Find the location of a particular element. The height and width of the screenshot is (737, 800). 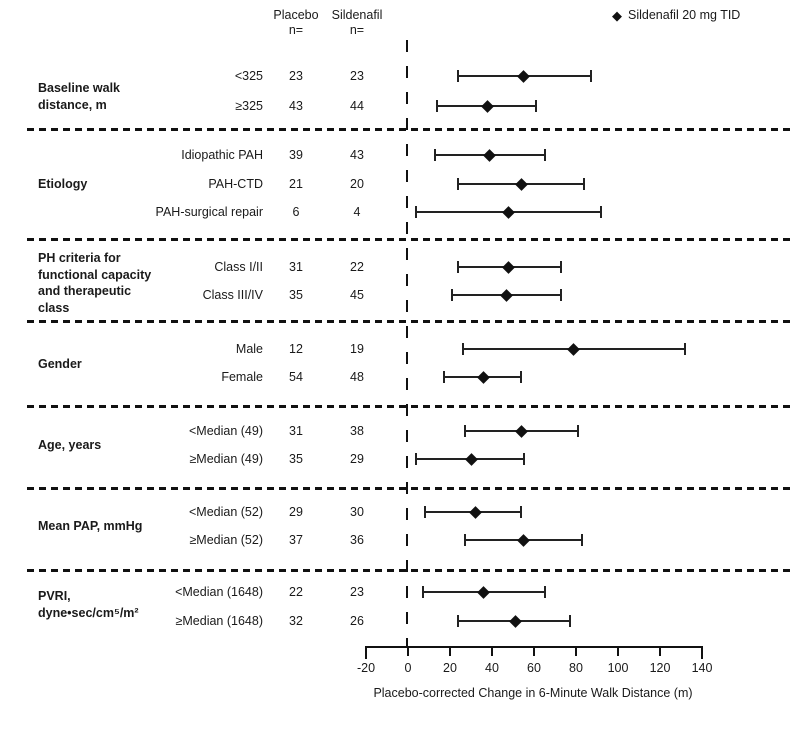

placebo-column-header: Placebo n= is located at coordinates (296, 23).